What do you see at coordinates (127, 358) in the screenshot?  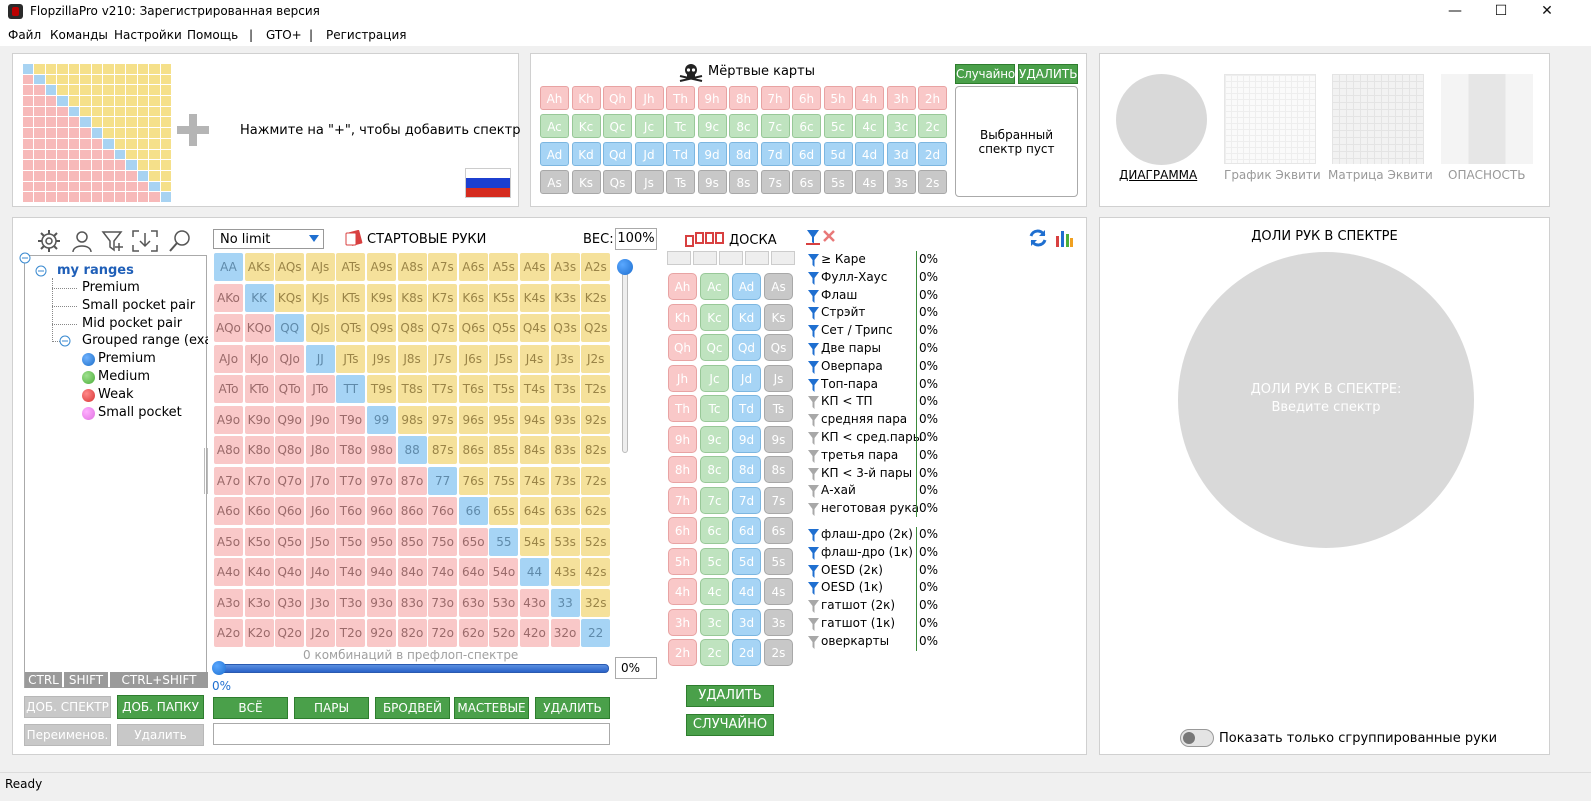 I see `tree-subitem: Premium` at bounding box center [127, 358].